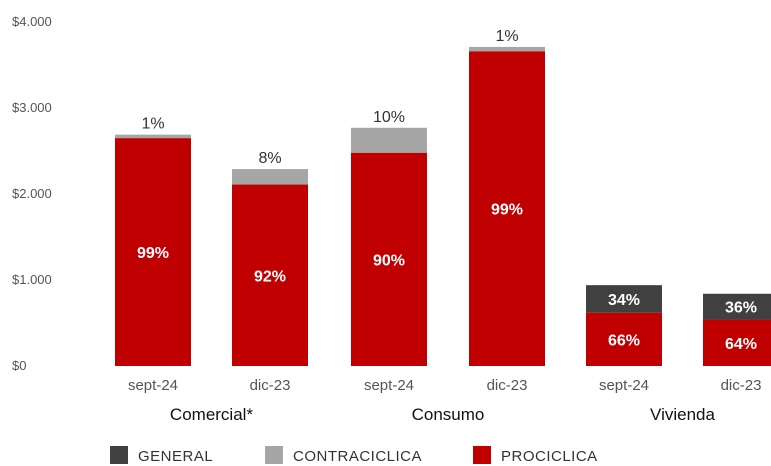 Image resolution: width=771 pixels, height=466 pixels. What do you see at coordinates (741, 308) in the screenshot?
I see `data-label: 36%` at bounding box center [741, 308].